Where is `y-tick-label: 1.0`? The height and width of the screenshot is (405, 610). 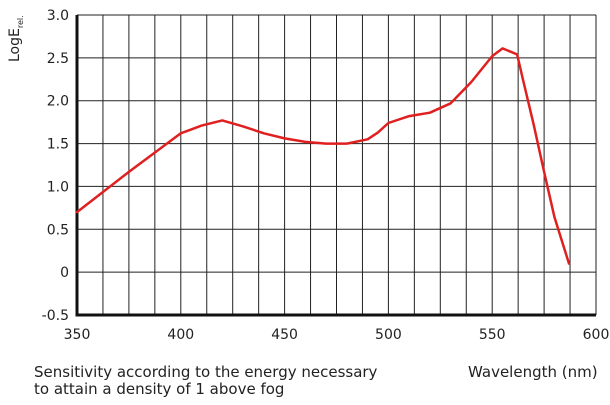 y-tick-label: 1.0 is located at coordinates (58, 187).